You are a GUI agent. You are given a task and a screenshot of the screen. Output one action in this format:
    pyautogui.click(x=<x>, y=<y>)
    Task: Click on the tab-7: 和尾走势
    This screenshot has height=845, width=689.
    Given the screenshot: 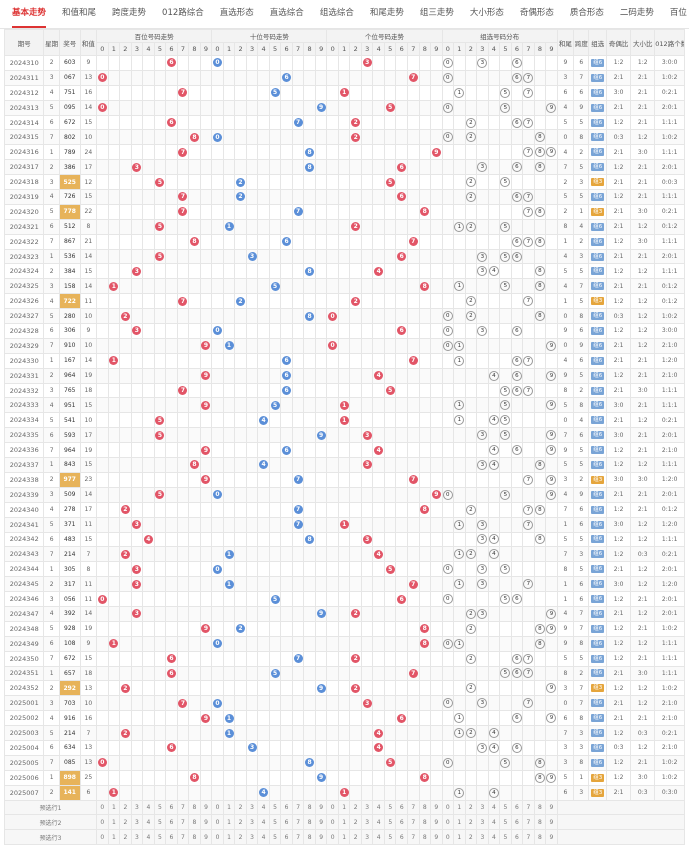 What is the action you would take?
    pyautogui.click(x=386, y=13)
    